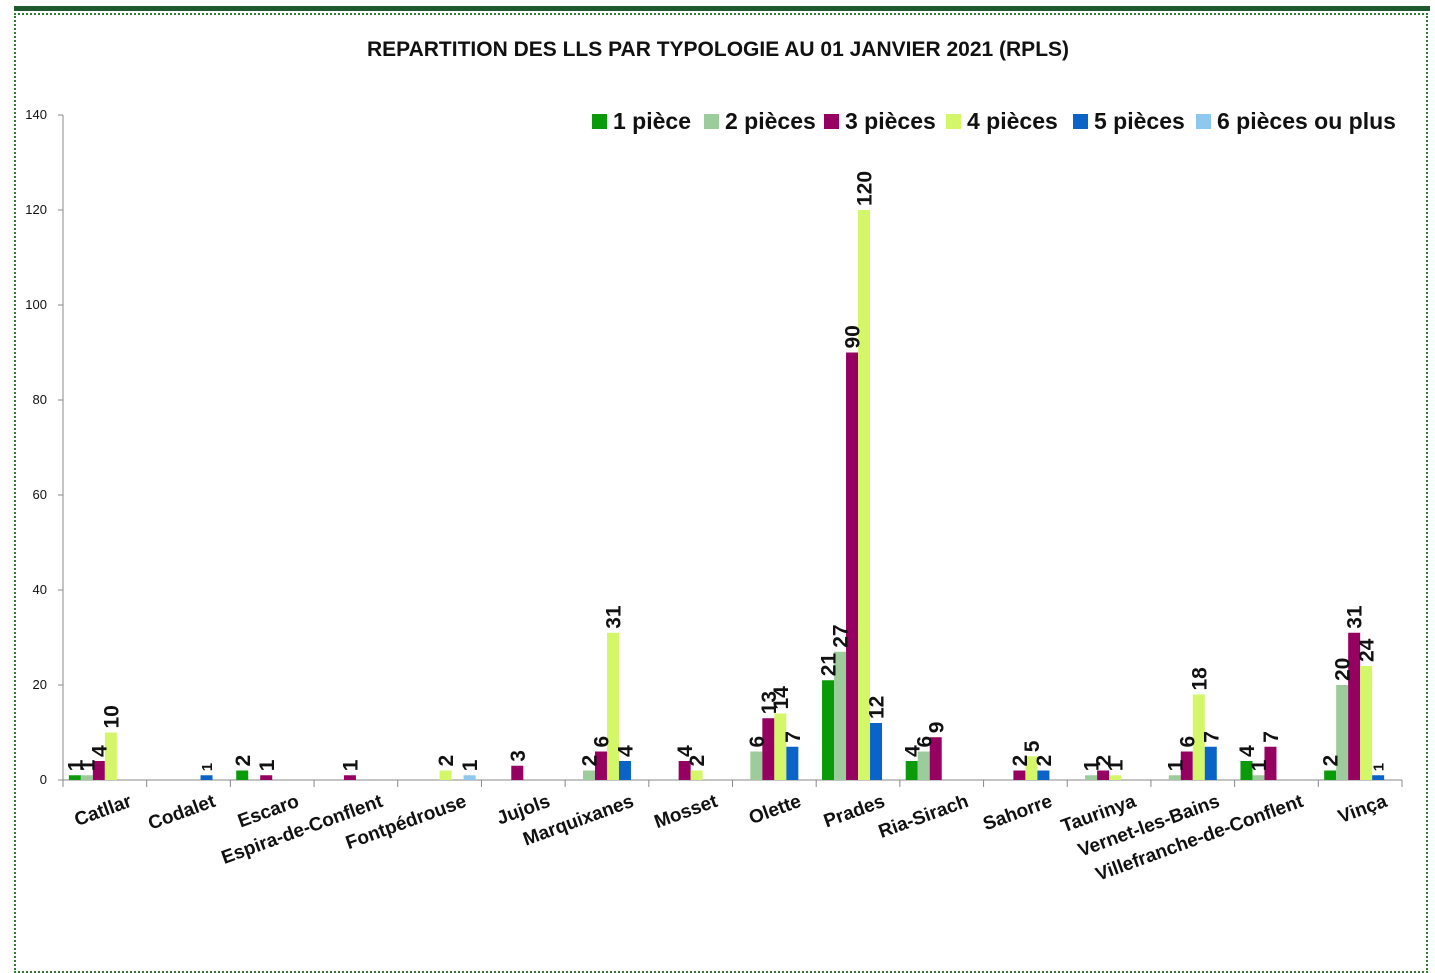 The width and height of the screenshot is (1435, 973). What do you see at coordinates (43, 779) in the screenshot?
I see `y-tick-label: 0` at bounding box center [43, 779].